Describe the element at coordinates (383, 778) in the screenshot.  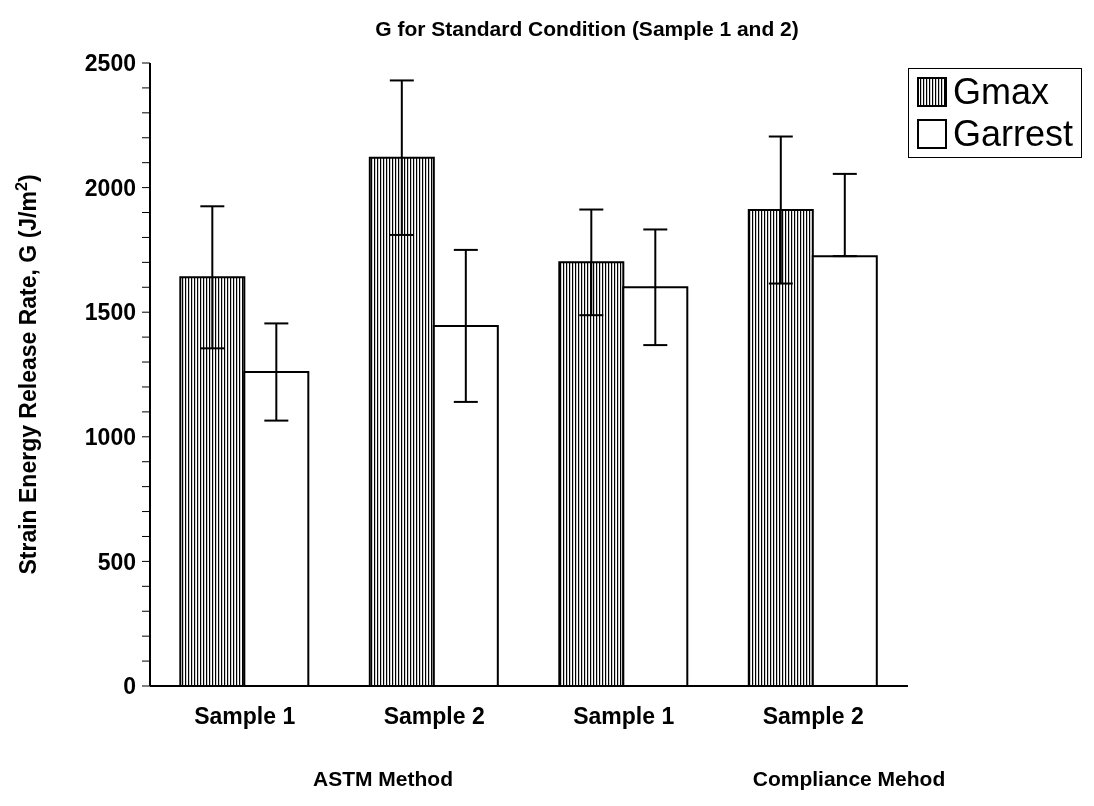
I see `text: ASTM Method` at that location.